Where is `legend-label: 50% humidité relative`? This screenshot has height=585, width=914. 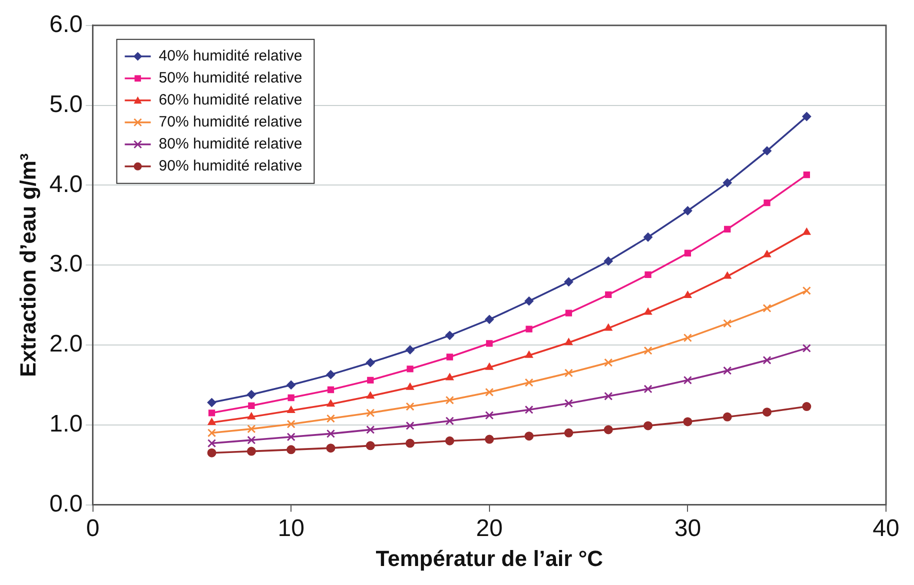 legend-label: 50% humidité relative is located at coordinates (230, 78).